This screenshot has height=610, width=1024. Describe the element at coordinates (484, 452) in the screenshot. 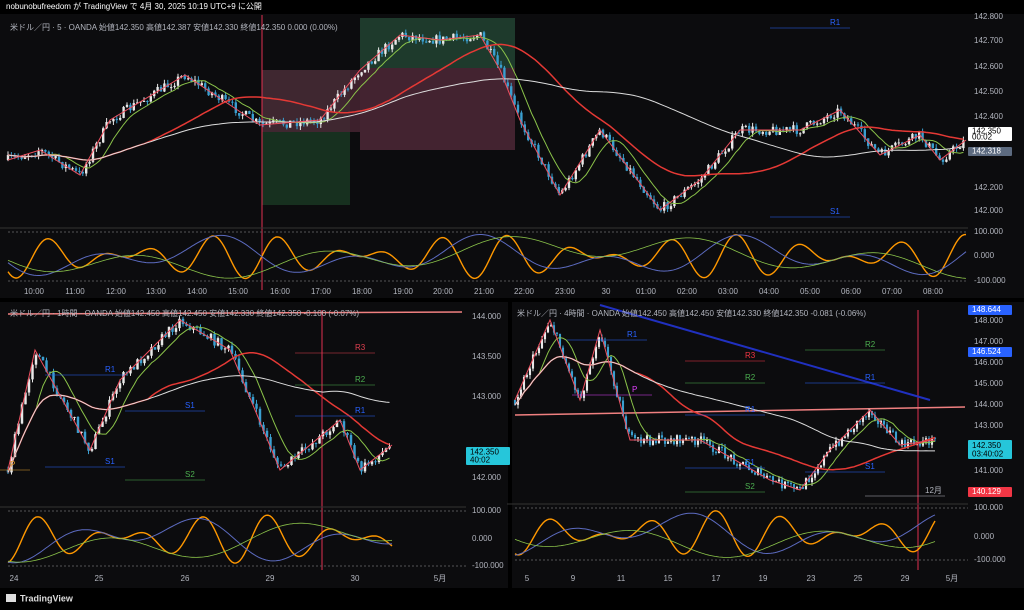

I see `badge-price: 142.350` at that location.